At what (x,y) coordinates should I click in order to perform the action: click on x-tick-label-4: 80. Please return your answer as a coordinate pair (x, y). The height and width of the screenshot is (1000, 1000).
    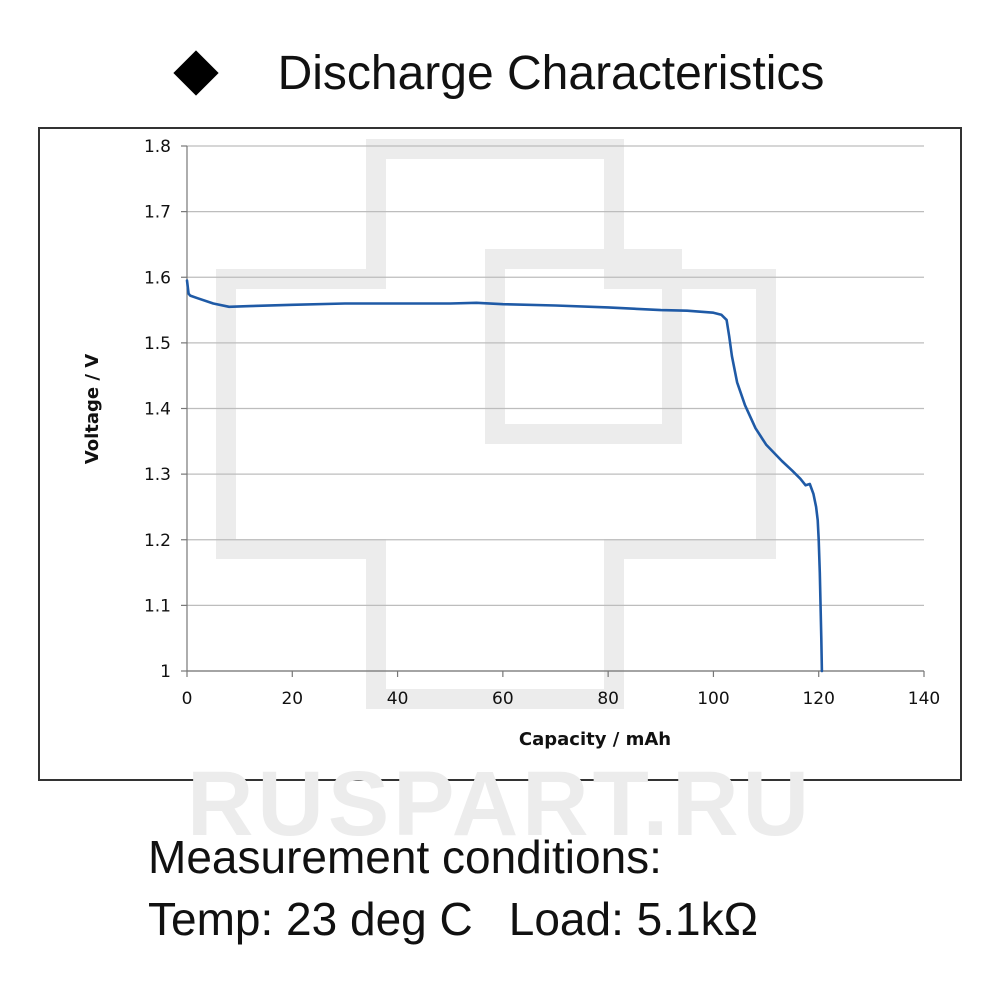
    Looking at the image, I should click on (608, 699).